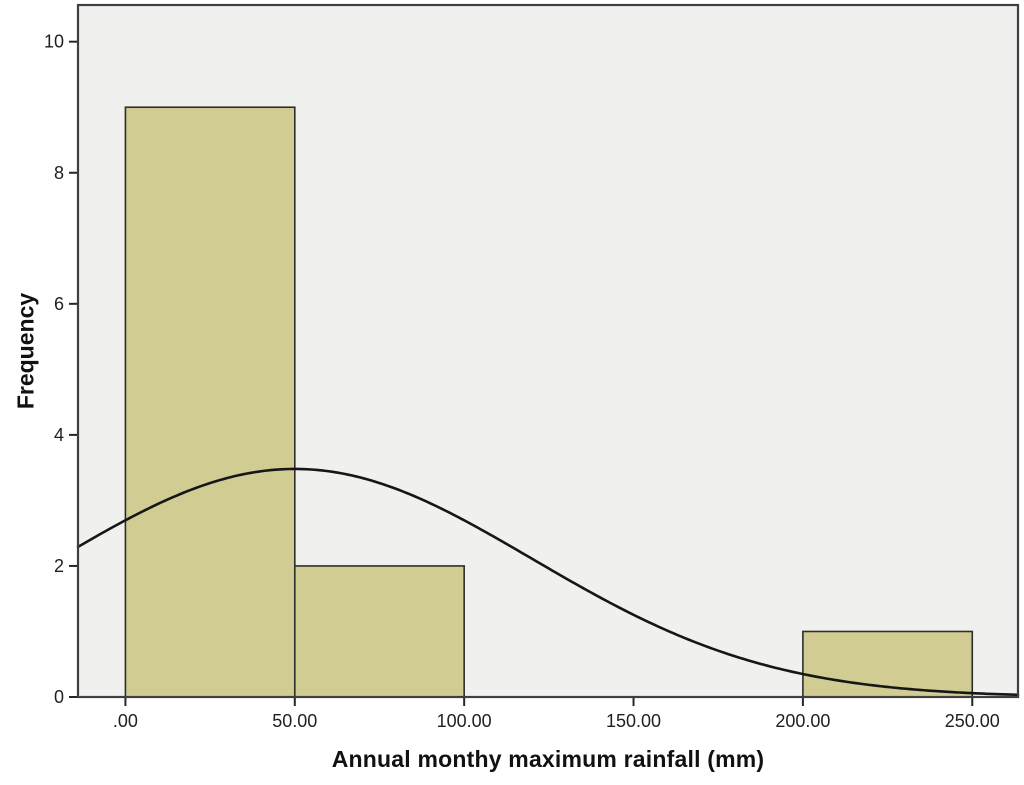 The height and width of the screenshot is (785, 1024). Describe the element at coordinates (59, 566) in the screenshot. I see `y-tick-label: 2` at that location.